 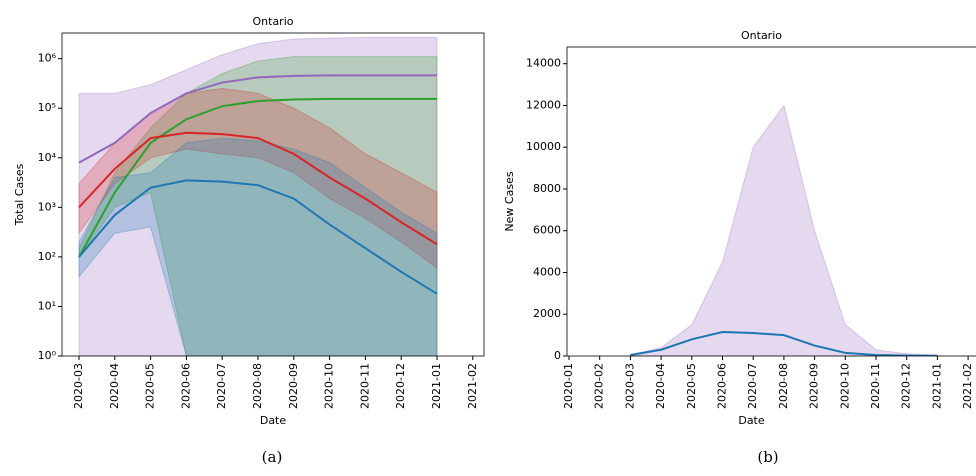 I want to click on y-tick-label: 14000, so click(x=543, y=63).